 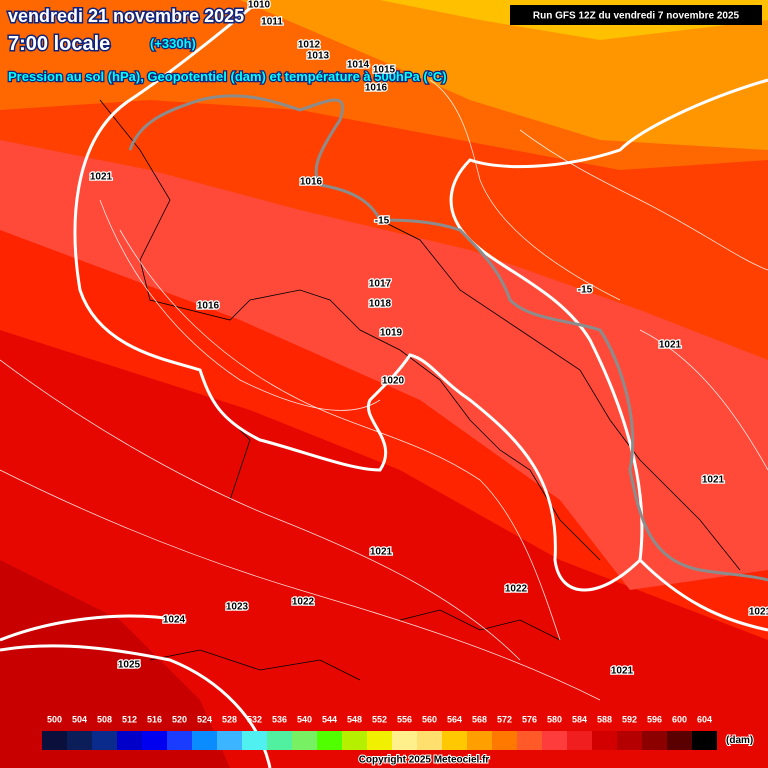 What do you see at coordinates (739, 740) in the screenshot?
I see `legend-unit: (dam)` at bounding box center [739, 740].